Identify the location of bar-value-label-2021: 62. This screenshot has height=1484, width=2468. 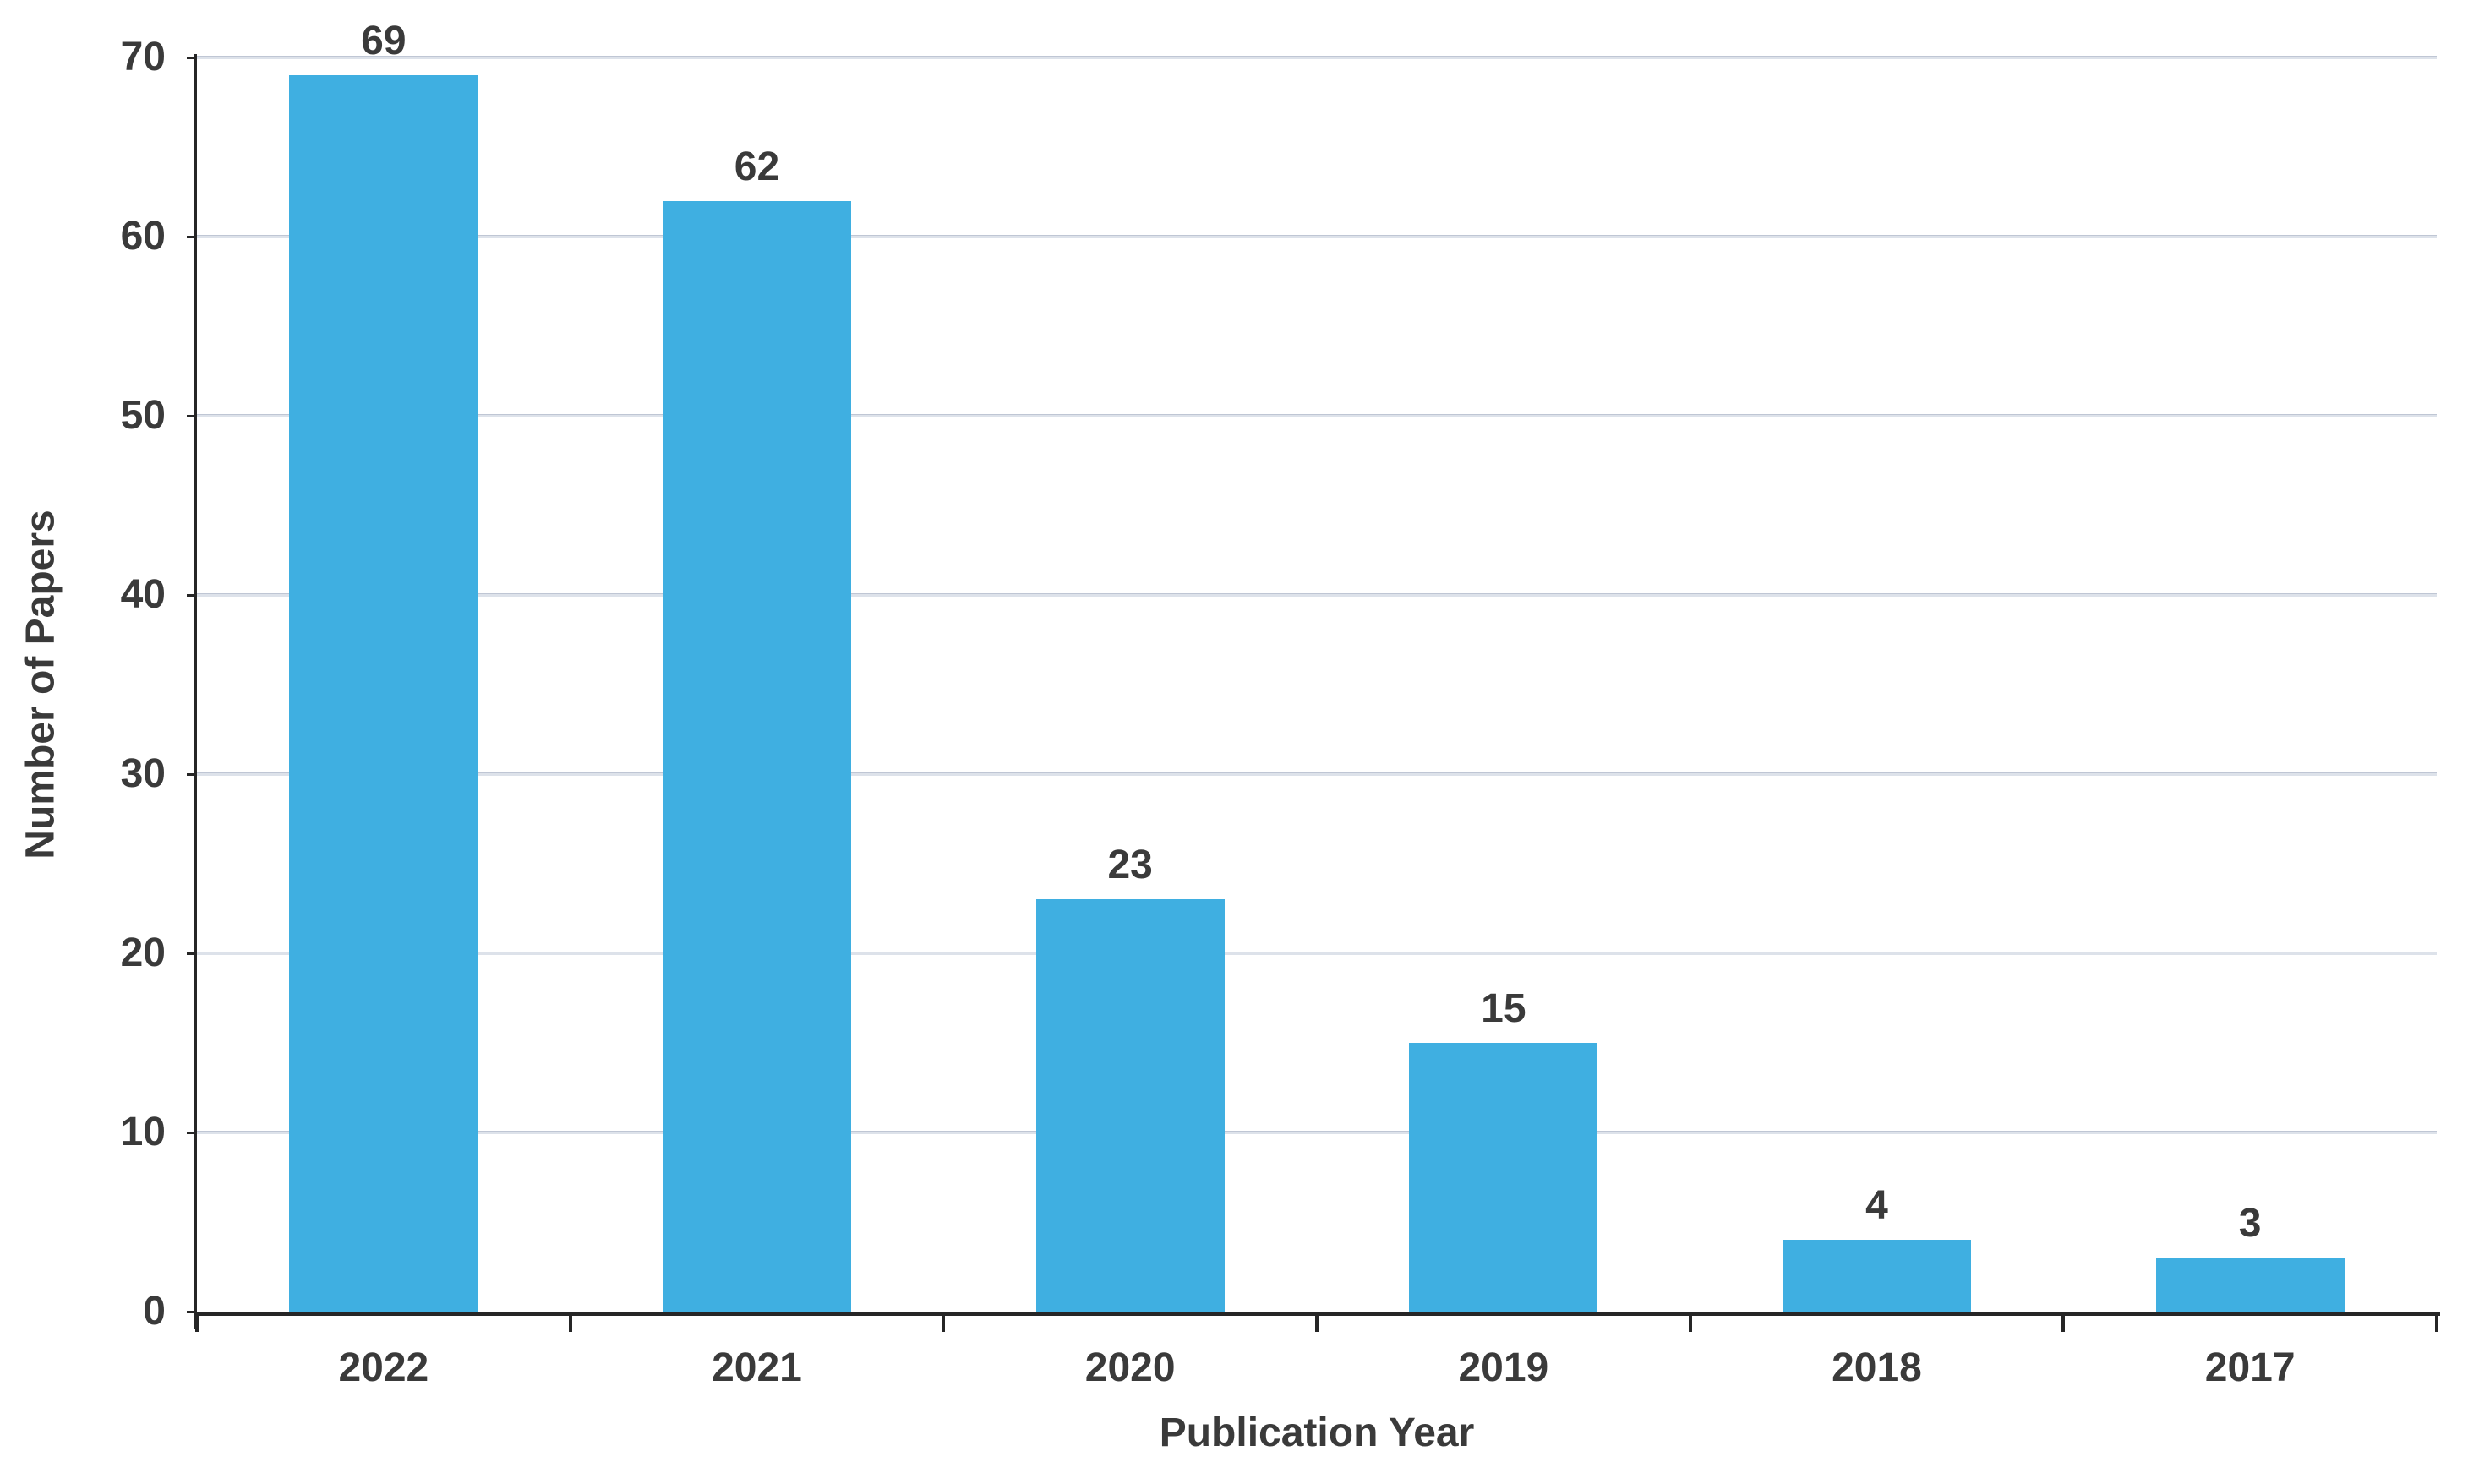
(757, 166).